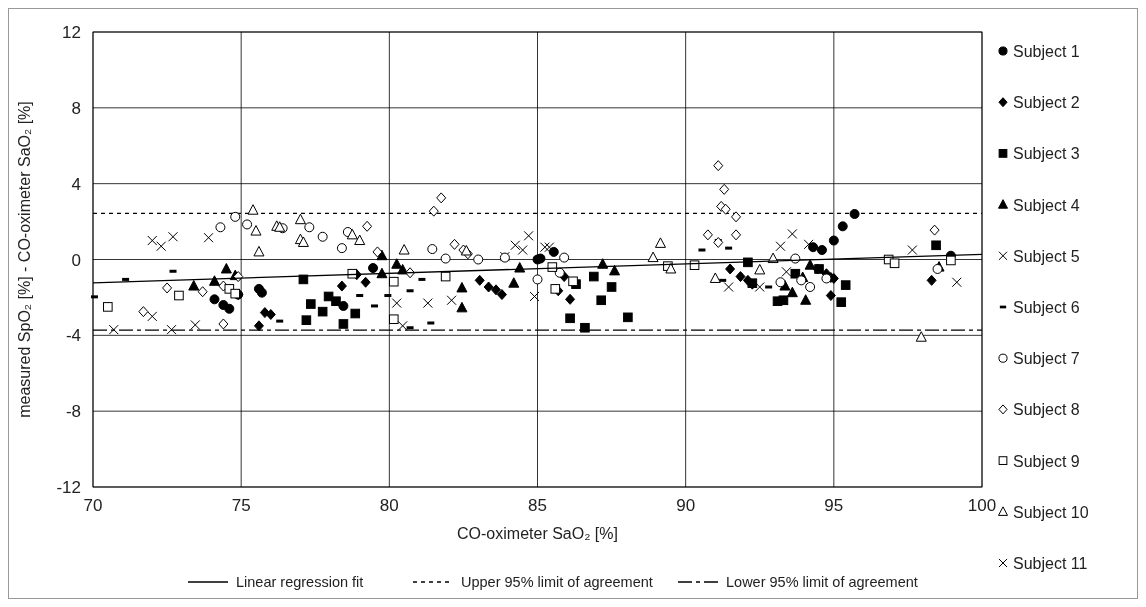 The image size is (1146, 607). Describe the element at coordinates (76, 260) in the screenshot. I see `y-tick-label: 0` at that location.